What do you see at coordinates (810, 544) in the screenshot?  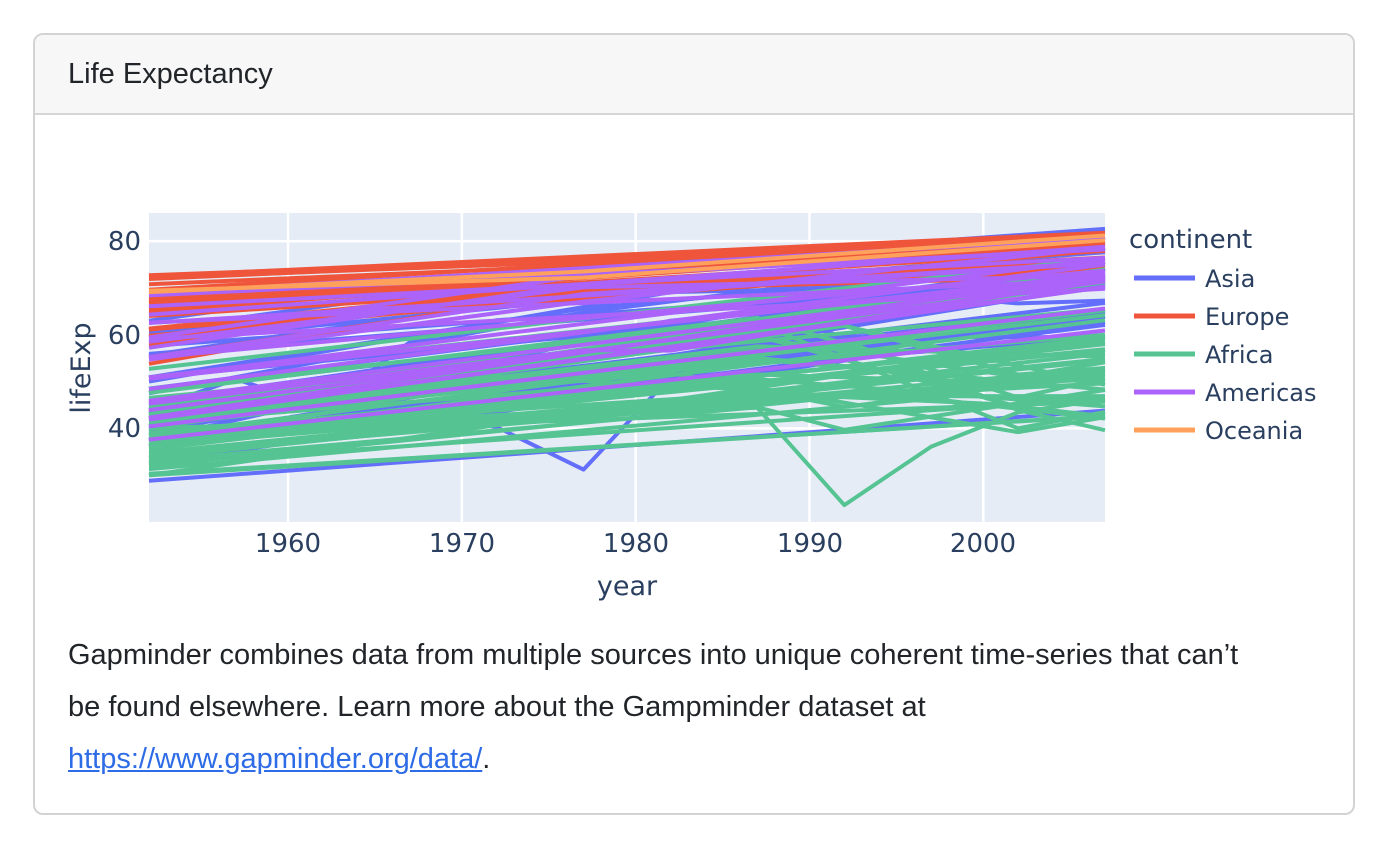 I see `x-tick-1990: 1990` at bounding box center [810, 544].